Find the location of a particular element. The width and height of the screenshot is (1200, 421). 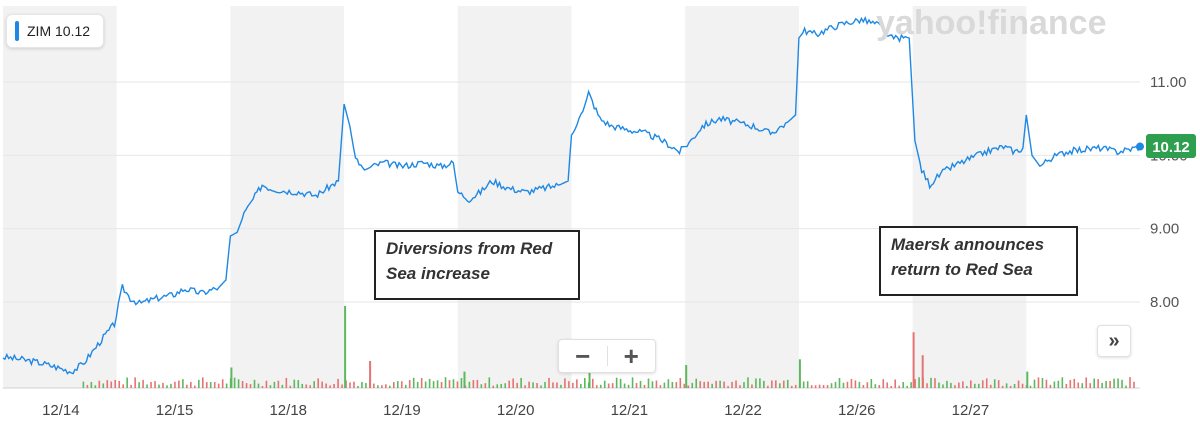

x-tick-label: 12/21 is located at coordinates (630, 410).